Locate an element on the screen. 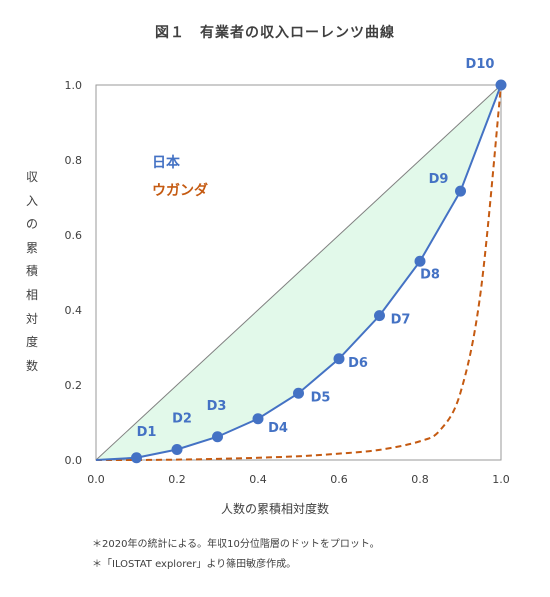  x-tick-label: 0.8 is located at coordinates (420, 479).